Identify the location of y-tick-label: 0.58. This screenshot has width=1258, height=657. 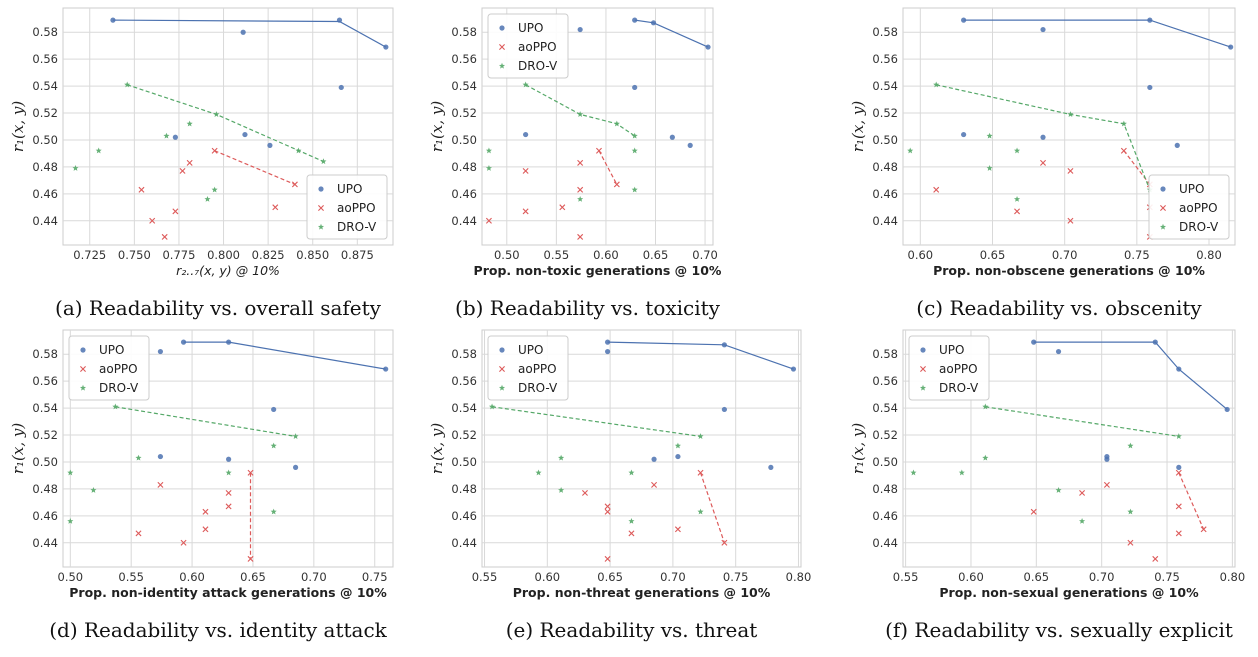
(464, 354).